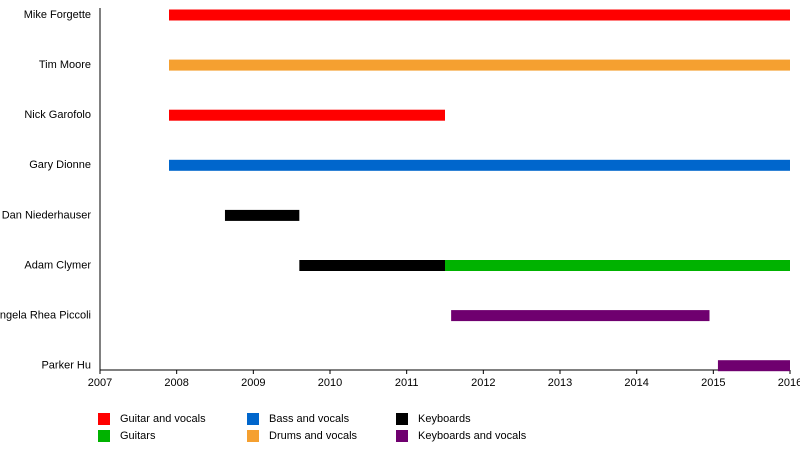 The height and width of the screenshot is (450, 800). Describe the element at coordinates (57, 115) in the screenshot. I see `member-label: Nick Garofolo` at that location.